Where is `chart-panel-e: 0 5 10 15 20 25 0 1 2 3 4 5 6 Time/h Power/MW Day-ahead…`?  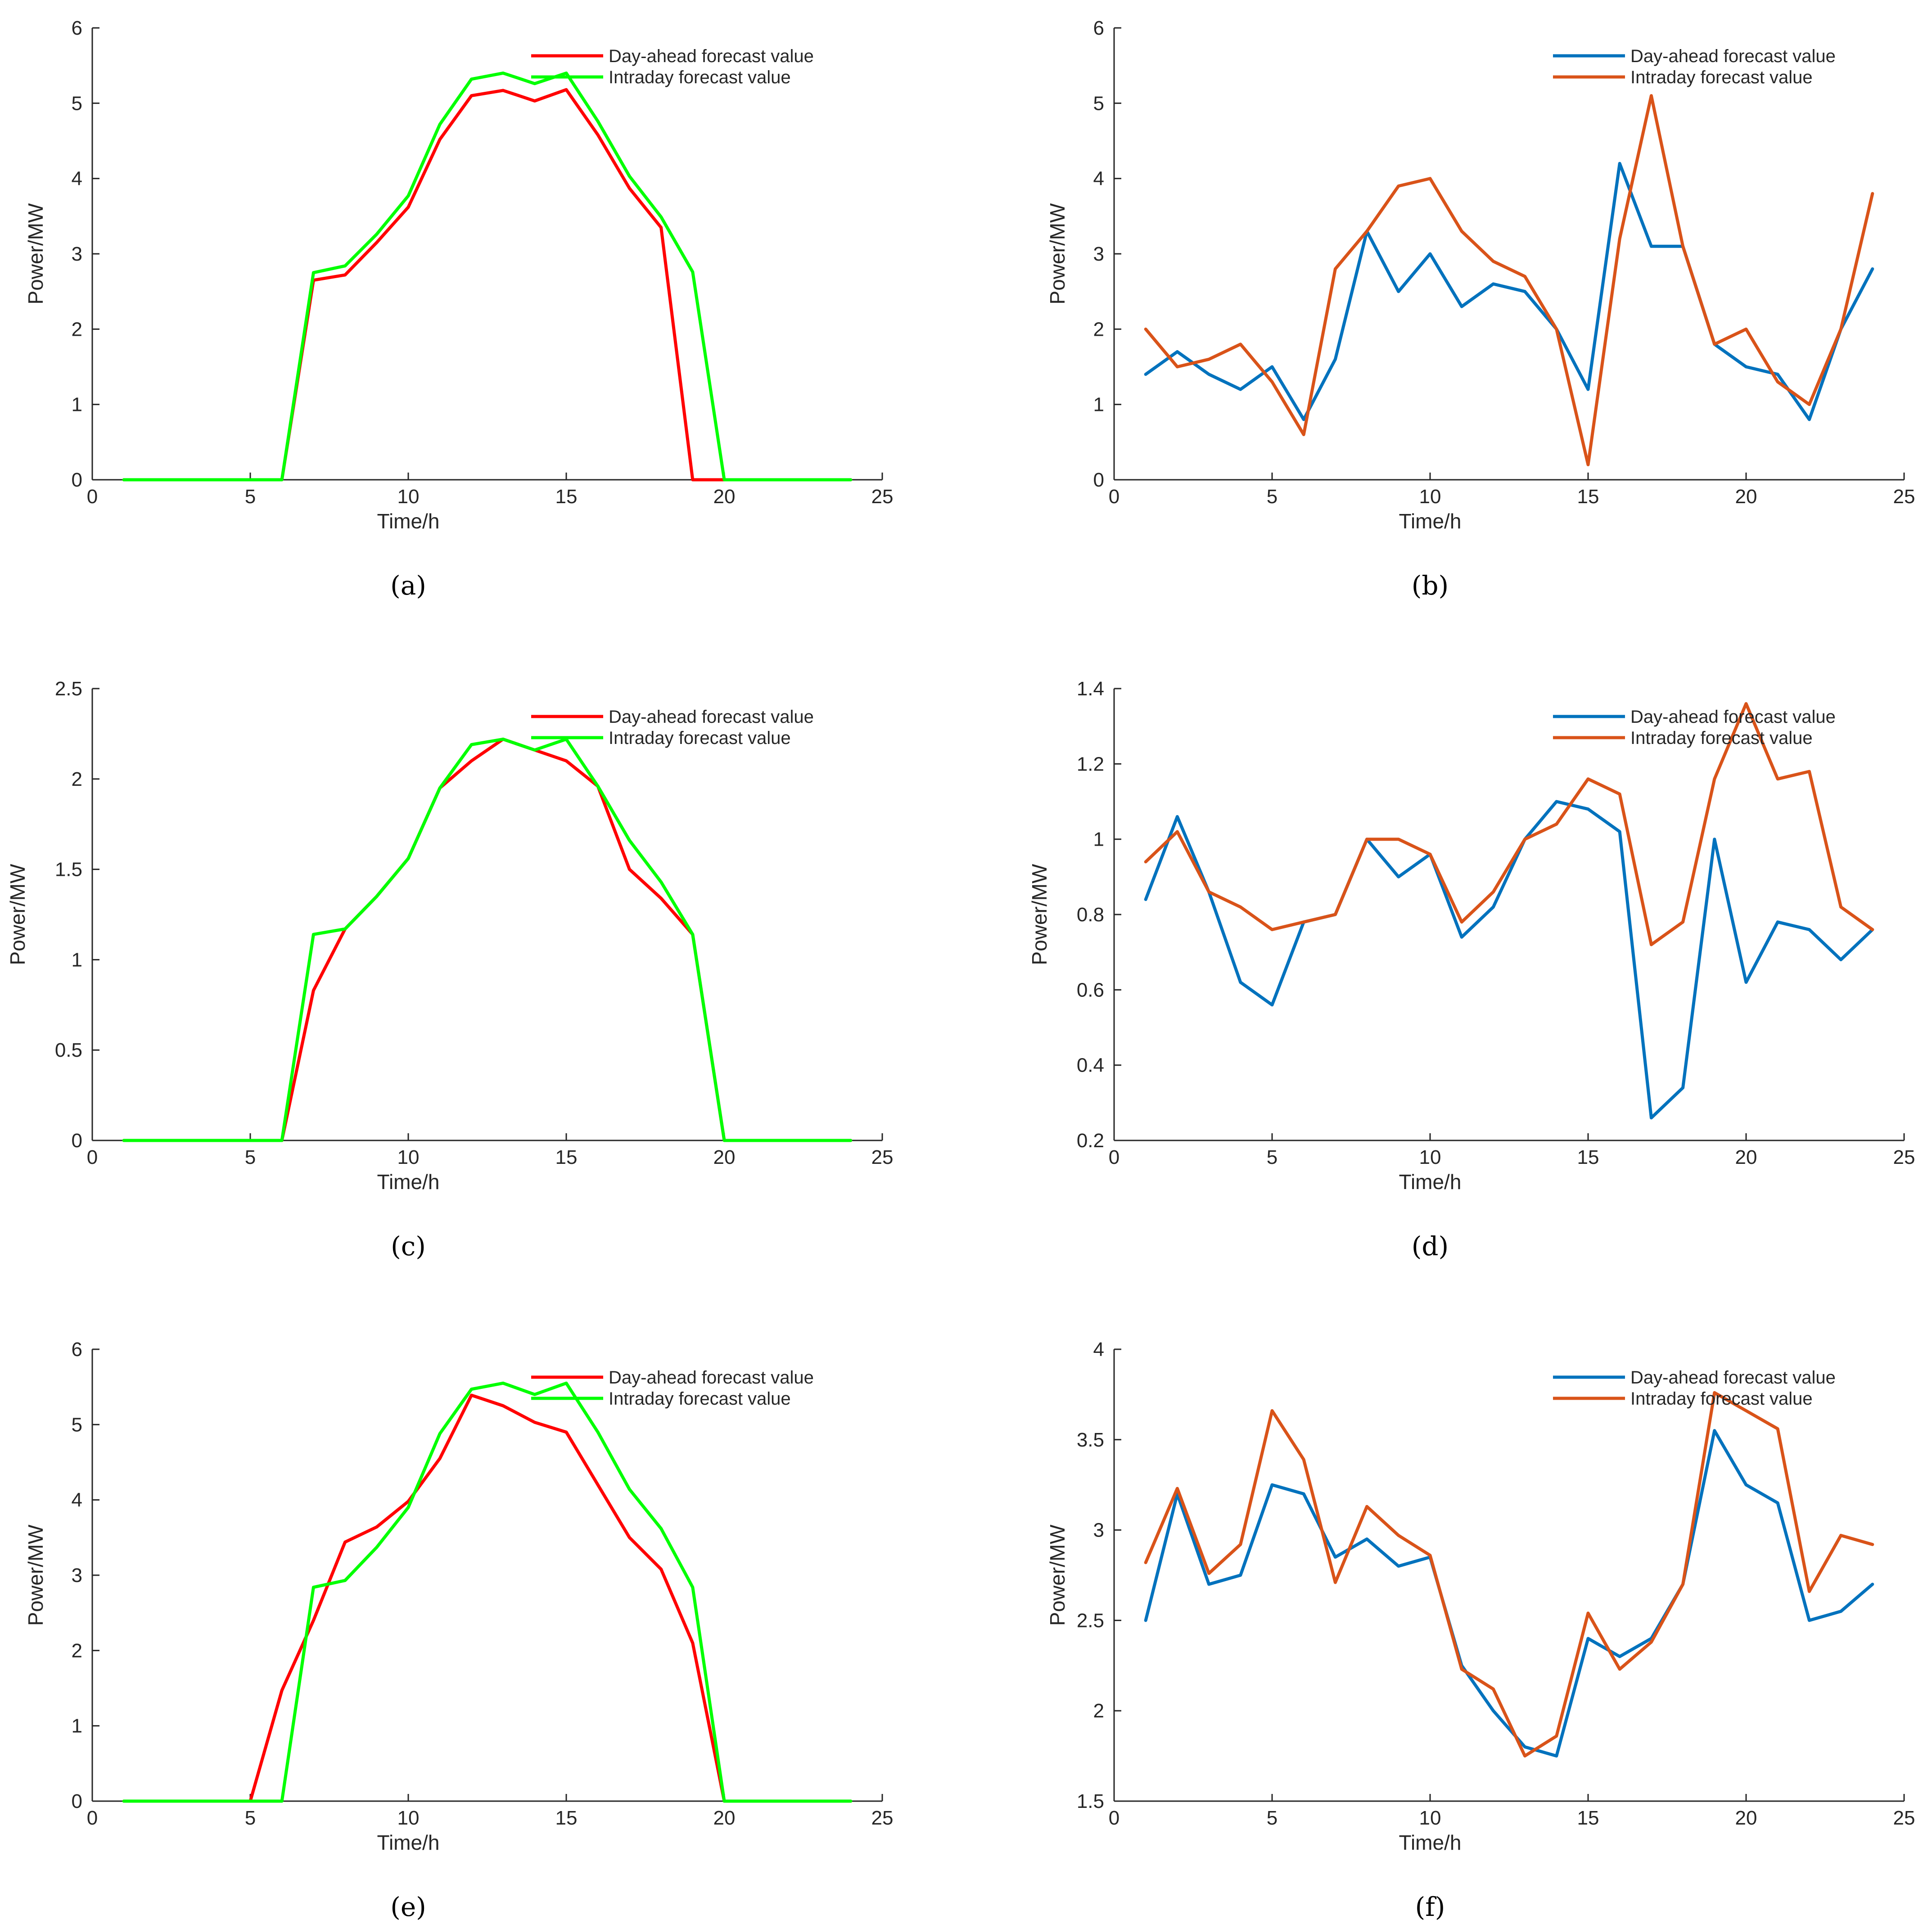 chart-panel-e: 0 5 10 15 20 25 0 1 2 3 4 5 6 Time/h Power/MW Day-ahead… is located at coordinates (458, 1630).